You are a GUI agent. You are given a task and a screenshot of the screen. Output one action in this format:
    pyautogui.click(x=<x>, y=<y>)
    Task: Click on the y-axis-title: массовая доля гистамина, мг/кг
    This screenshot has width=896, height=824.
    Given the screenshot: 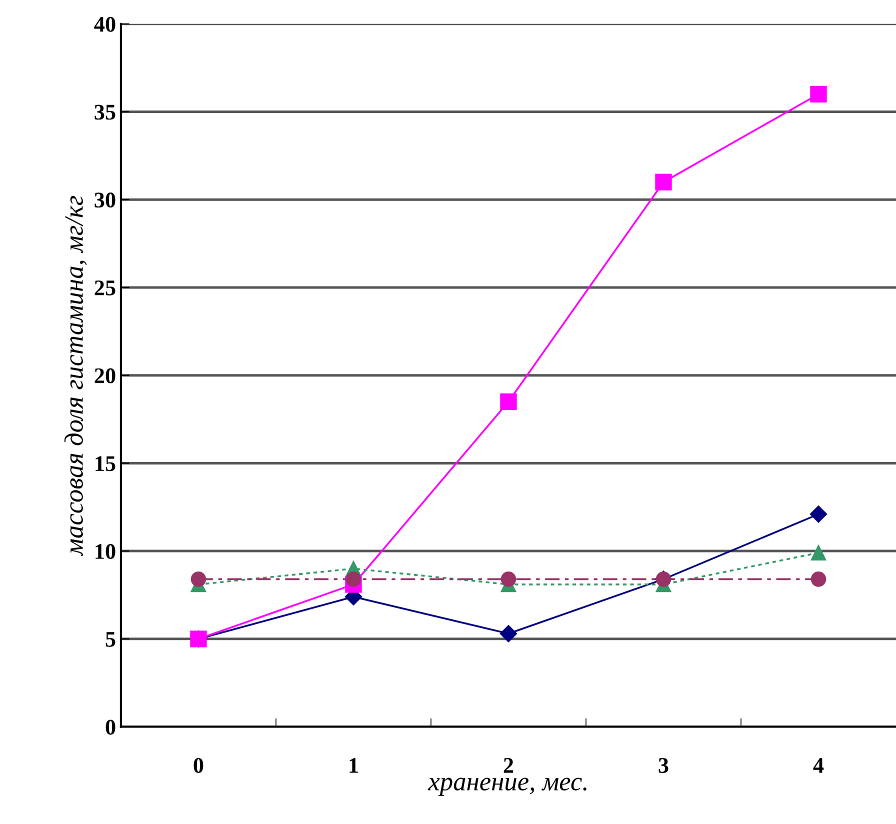 What is the action you would take?
    pyautogui.click(x=75, y=376)
    